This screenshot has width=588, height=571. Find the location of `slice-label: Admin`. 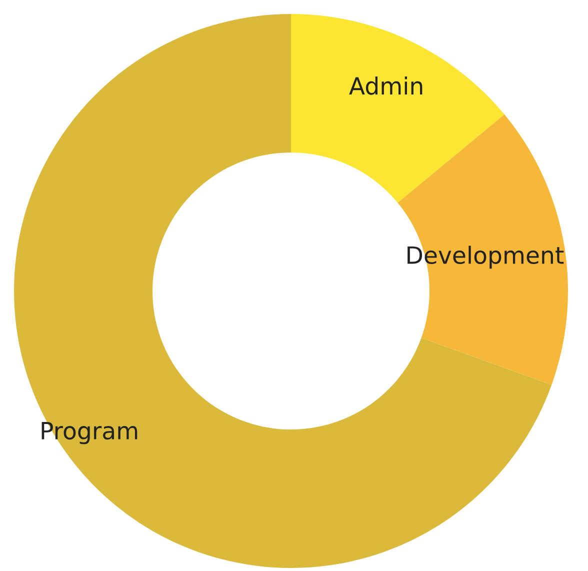

slice-label: Admin is located at coordinates (385, 85).